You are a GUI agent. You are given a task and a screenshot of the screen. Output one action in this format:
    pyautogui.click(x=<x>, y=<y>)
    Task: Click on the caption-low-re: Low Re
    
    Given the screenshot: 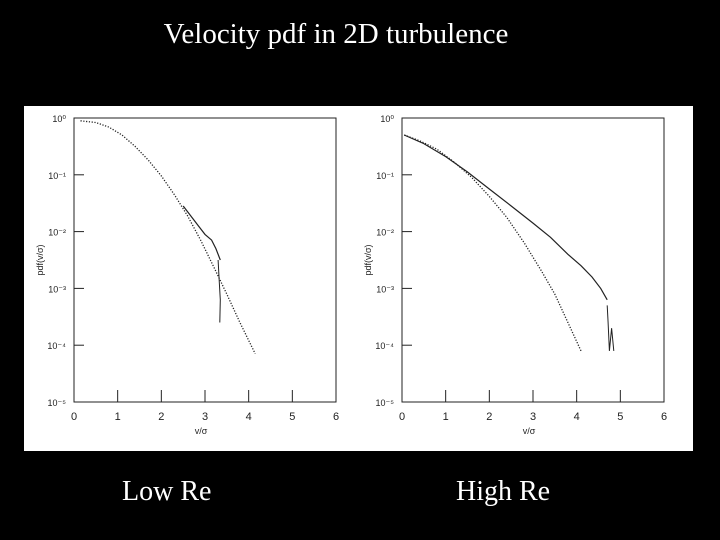 What is the action you would take?
    pyautogui.click(x=167, y=491)
    